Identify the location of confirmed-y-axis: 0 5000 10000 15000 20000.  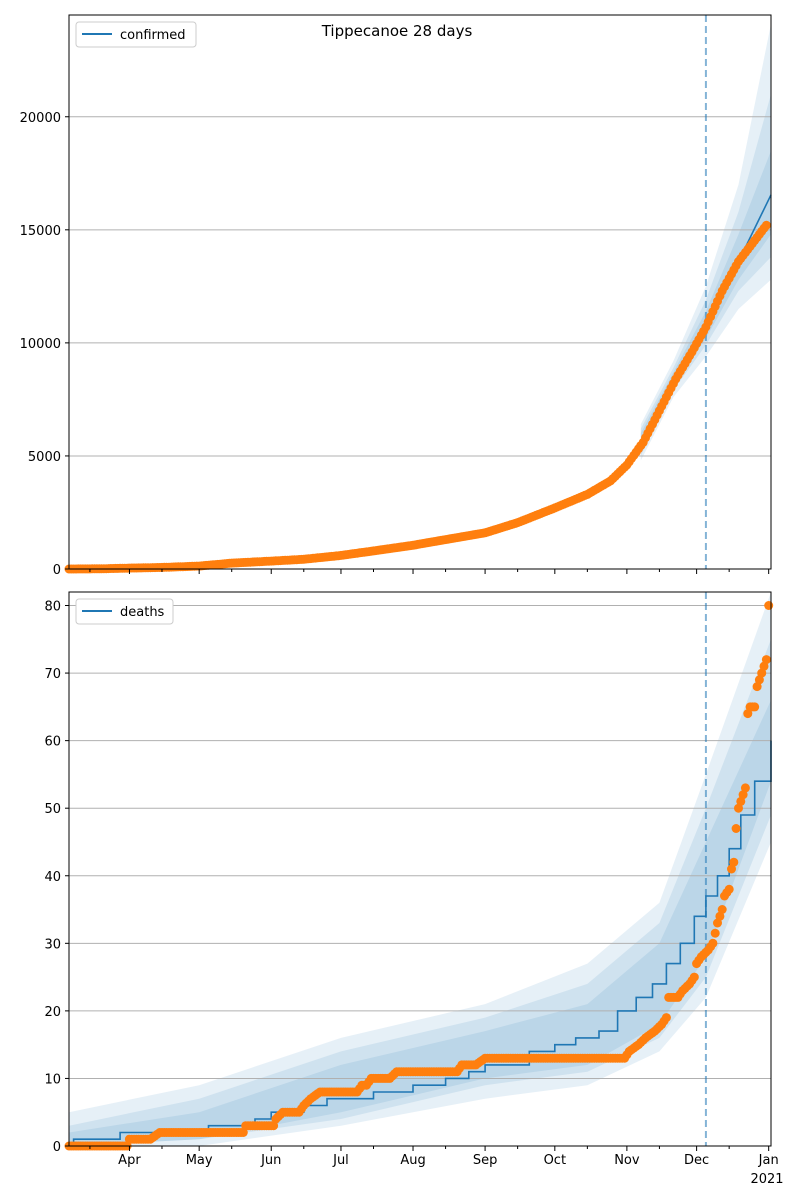
(44, 344).